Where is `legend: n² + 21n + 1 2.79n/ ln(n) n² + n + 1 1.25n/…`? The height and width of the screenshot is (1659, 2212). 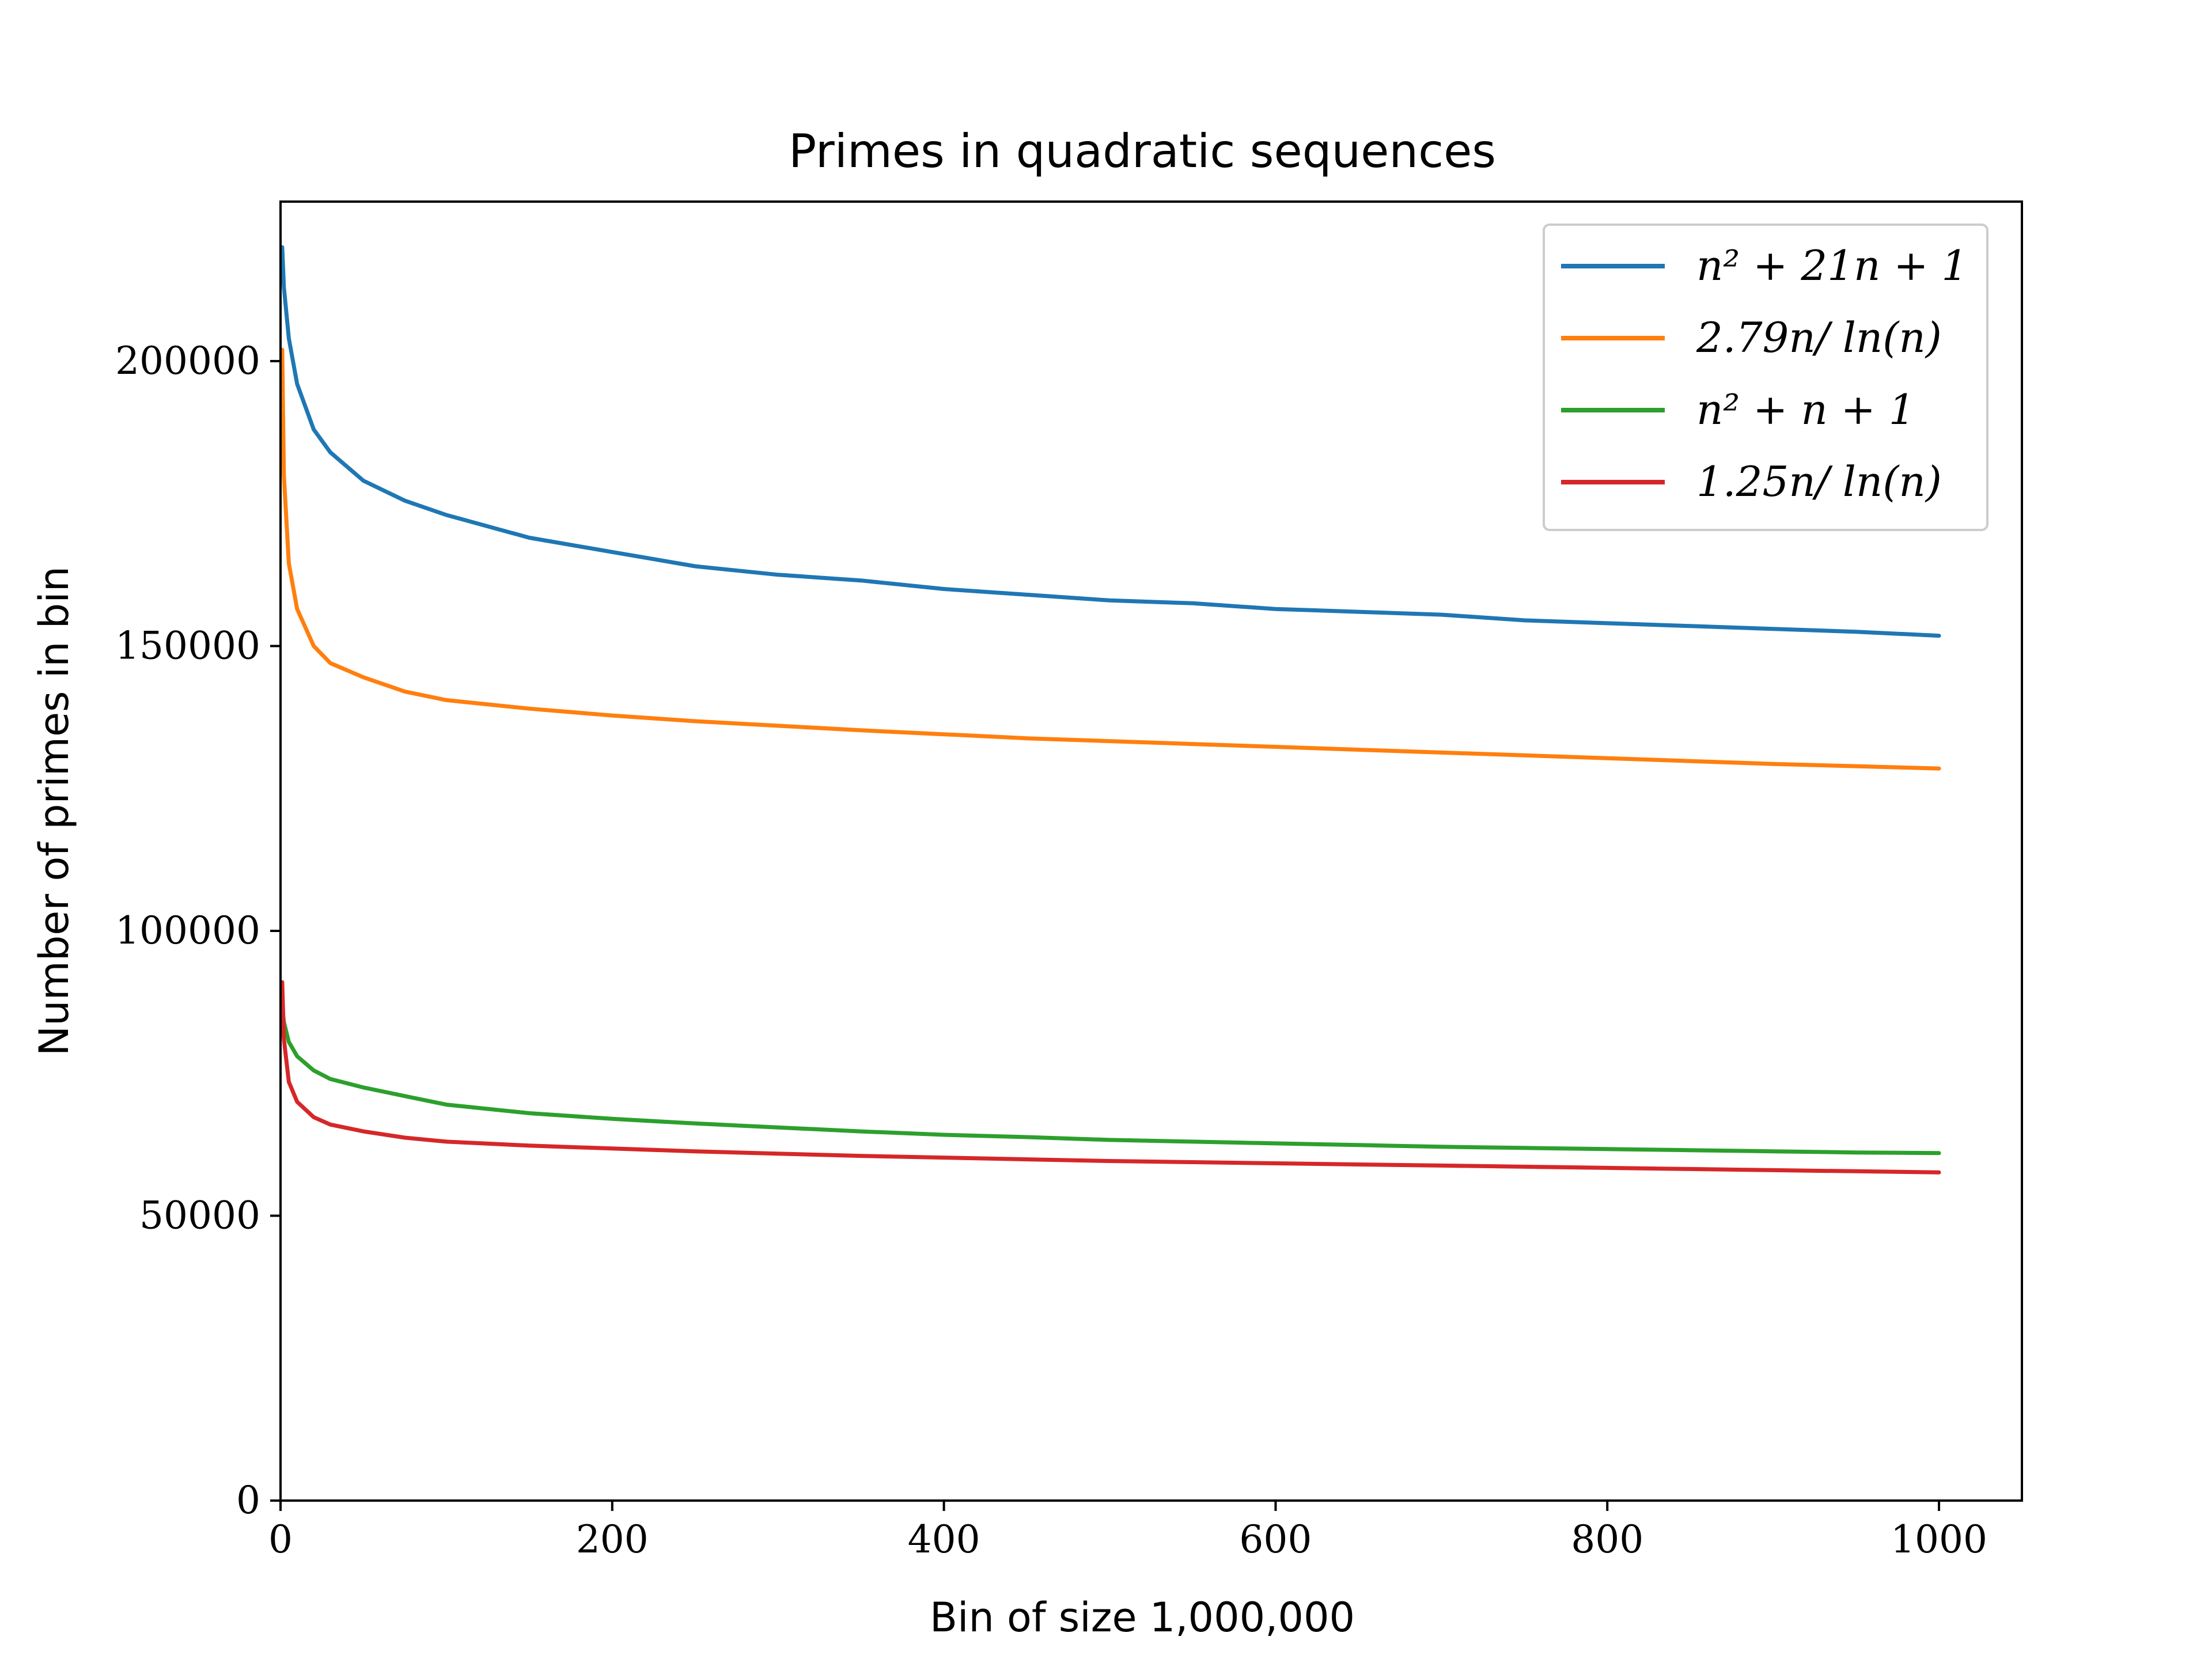 legend: n² + 21n + 1 2.79n/ ln(n) n² + n + 1 1.25n/… is located at coordinates (1765, 377).